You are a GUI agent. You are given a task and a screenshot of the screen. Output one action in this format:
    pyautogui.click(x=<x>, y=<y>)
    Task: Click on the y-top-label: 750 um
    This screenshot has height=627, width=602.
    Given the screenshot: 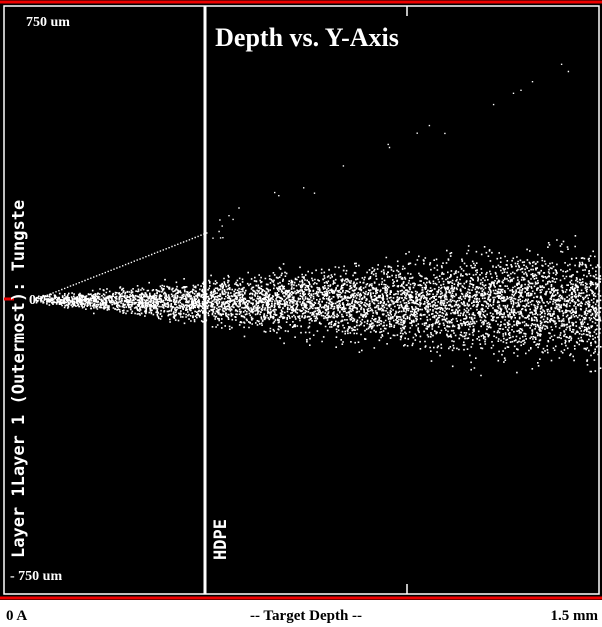 What is the action you would take?
    pyautogui.click(x=48, y=22)
    